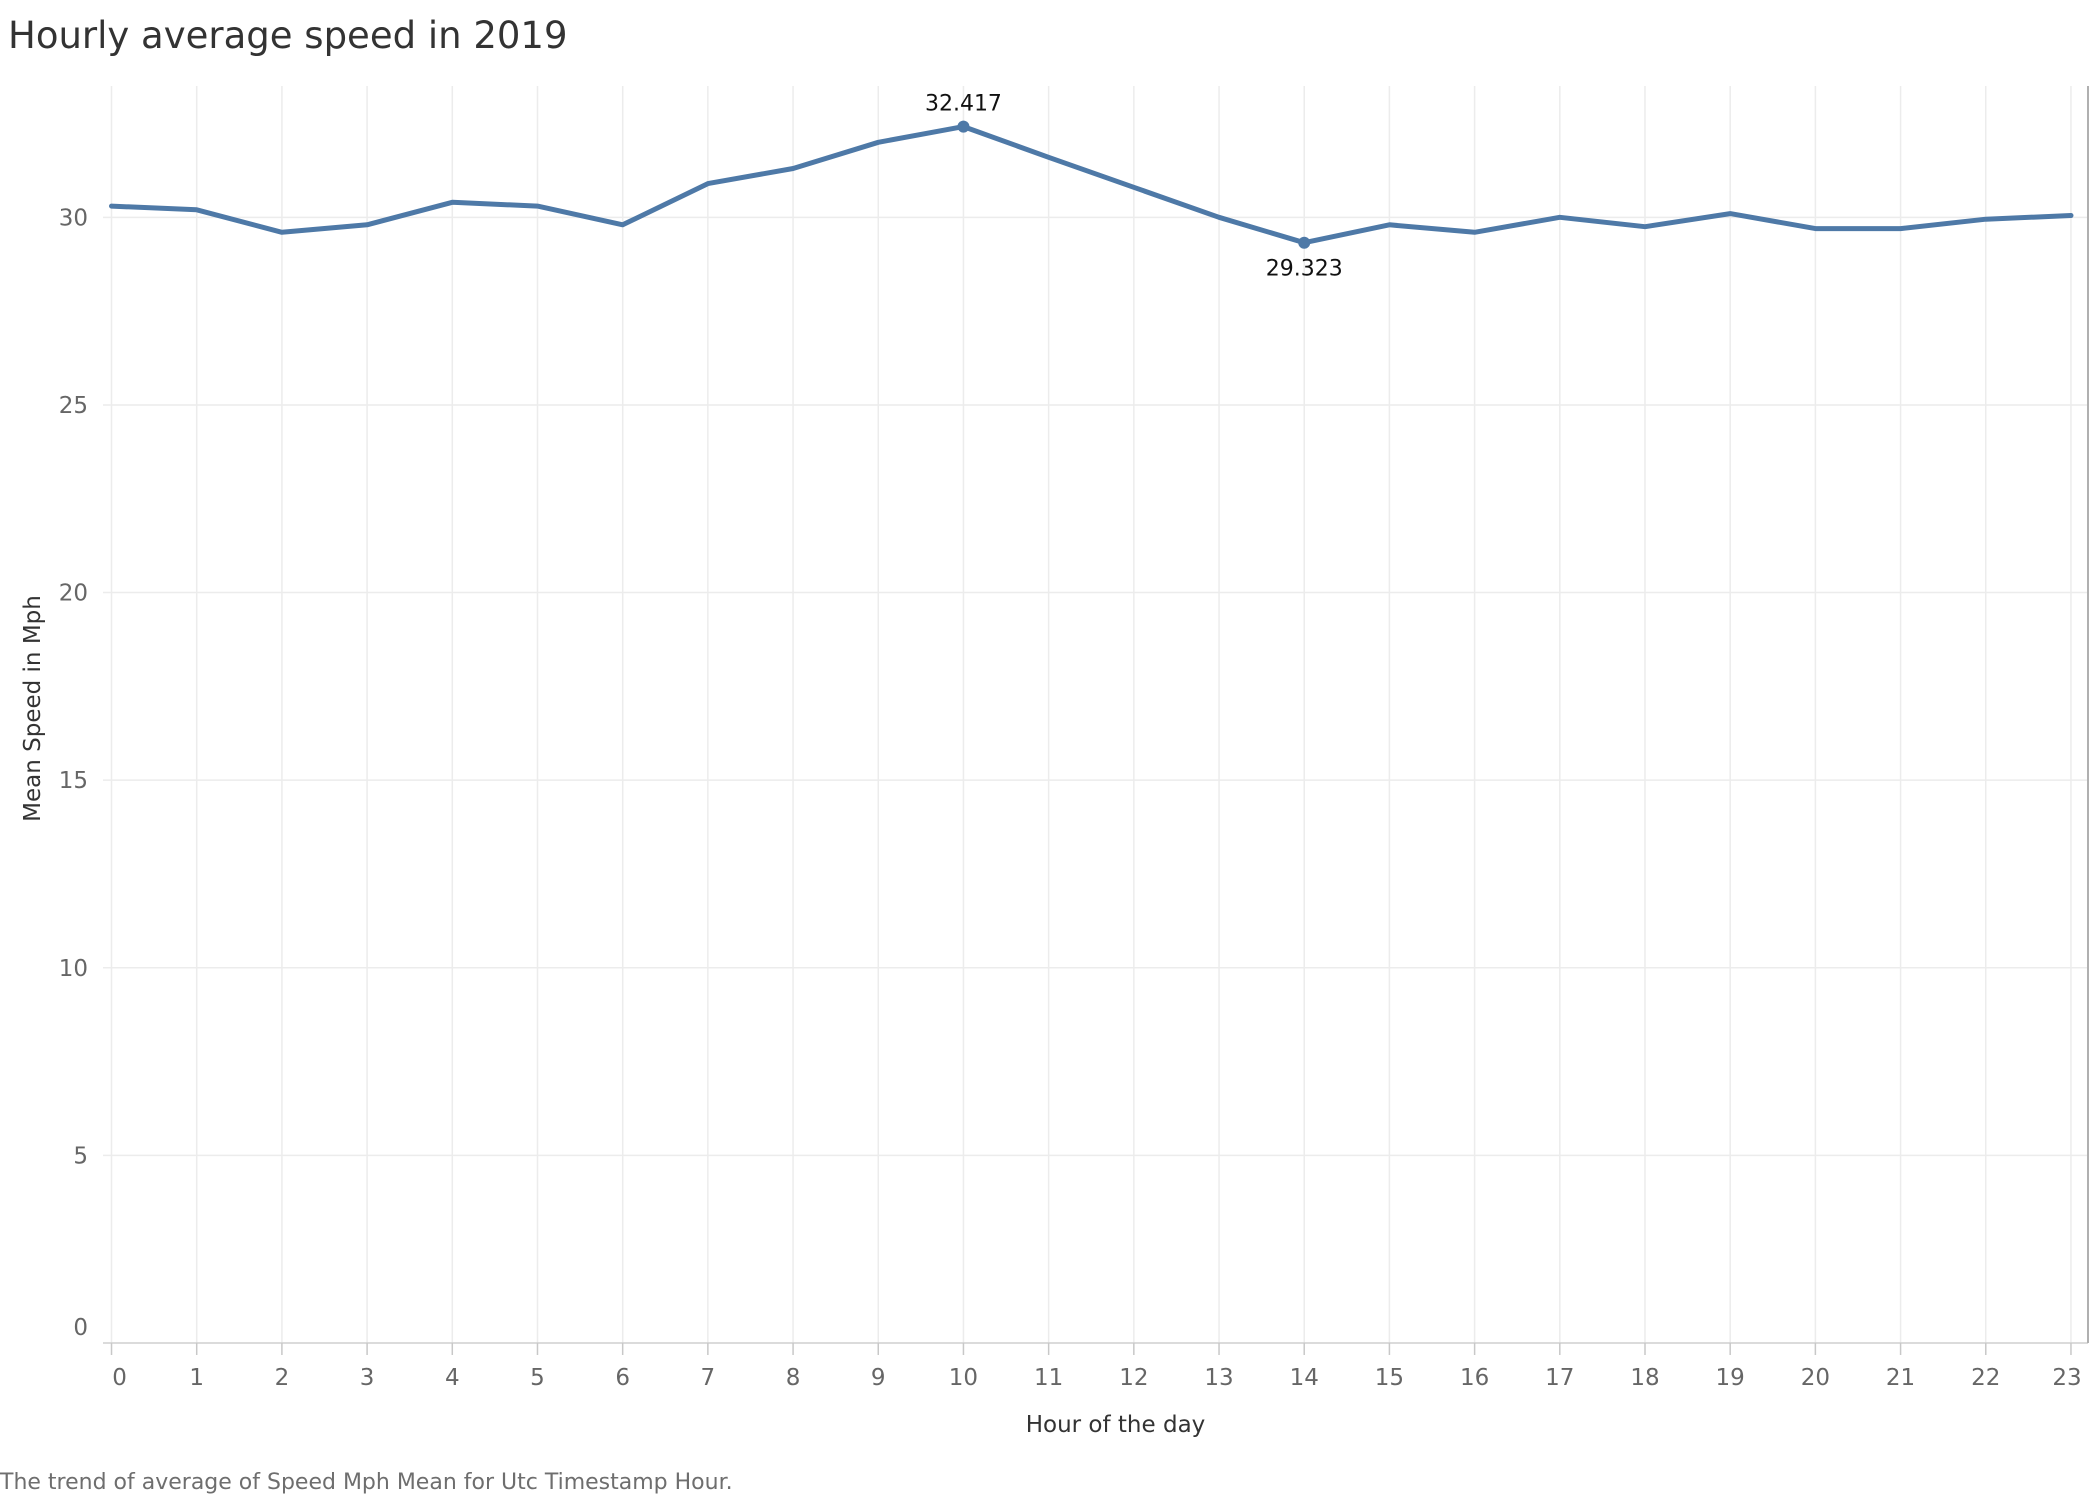 The image size is (2094, 1506). I want to click on series-line, so click(1091, 185).